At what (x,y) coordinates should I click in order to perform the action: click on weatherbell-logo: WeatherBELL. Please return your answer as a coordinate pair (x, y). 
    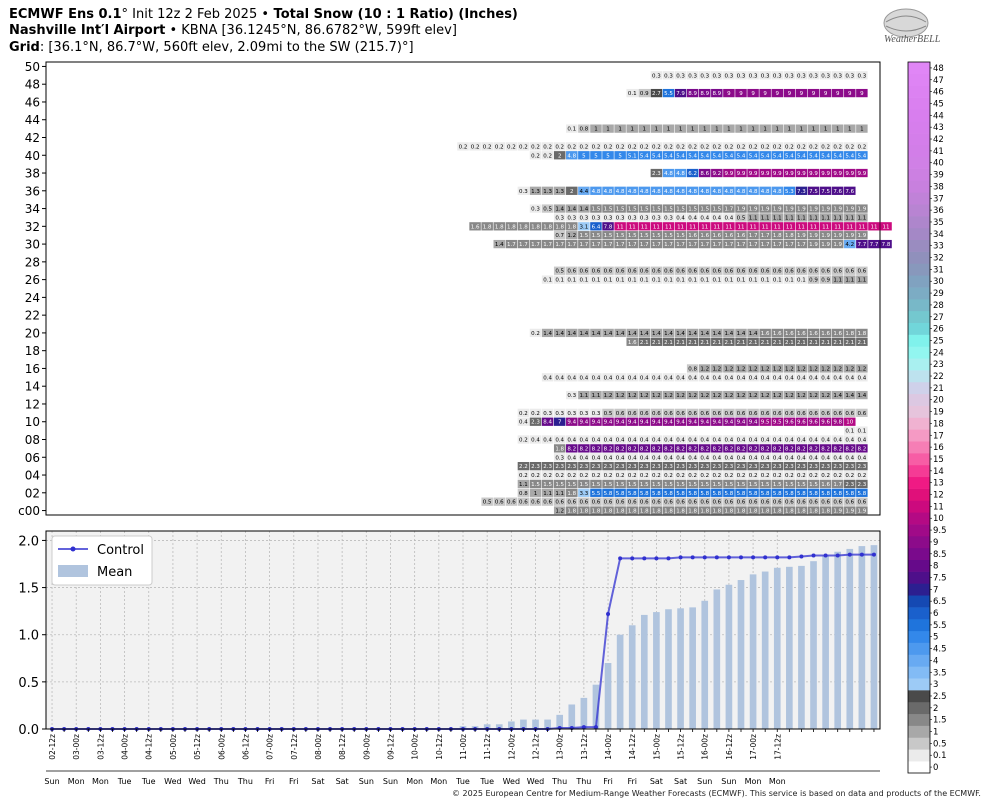
    Looking at the image, I should click on (912, 26).